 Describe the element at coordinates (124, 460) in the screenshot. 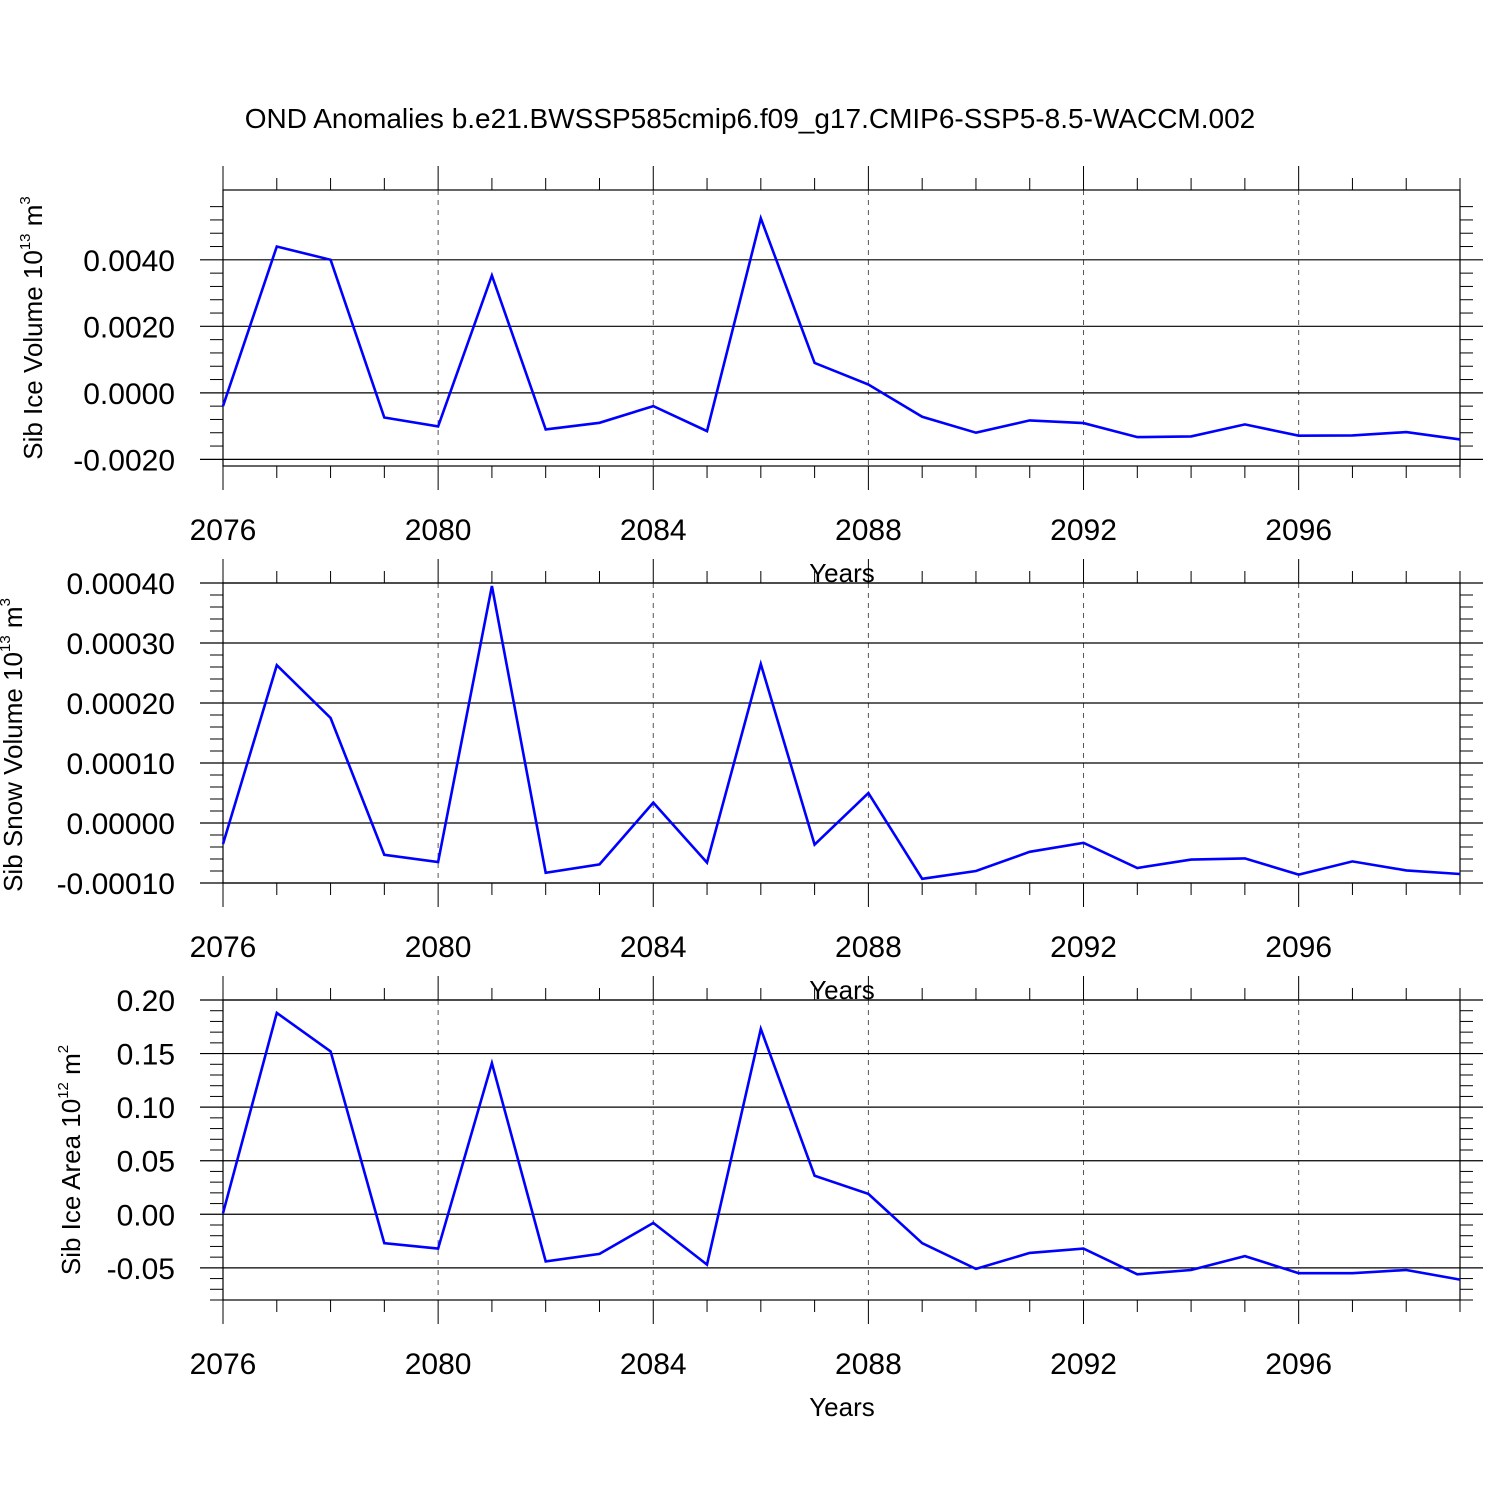

I see `y-tick-label: -0.0020` at that location.